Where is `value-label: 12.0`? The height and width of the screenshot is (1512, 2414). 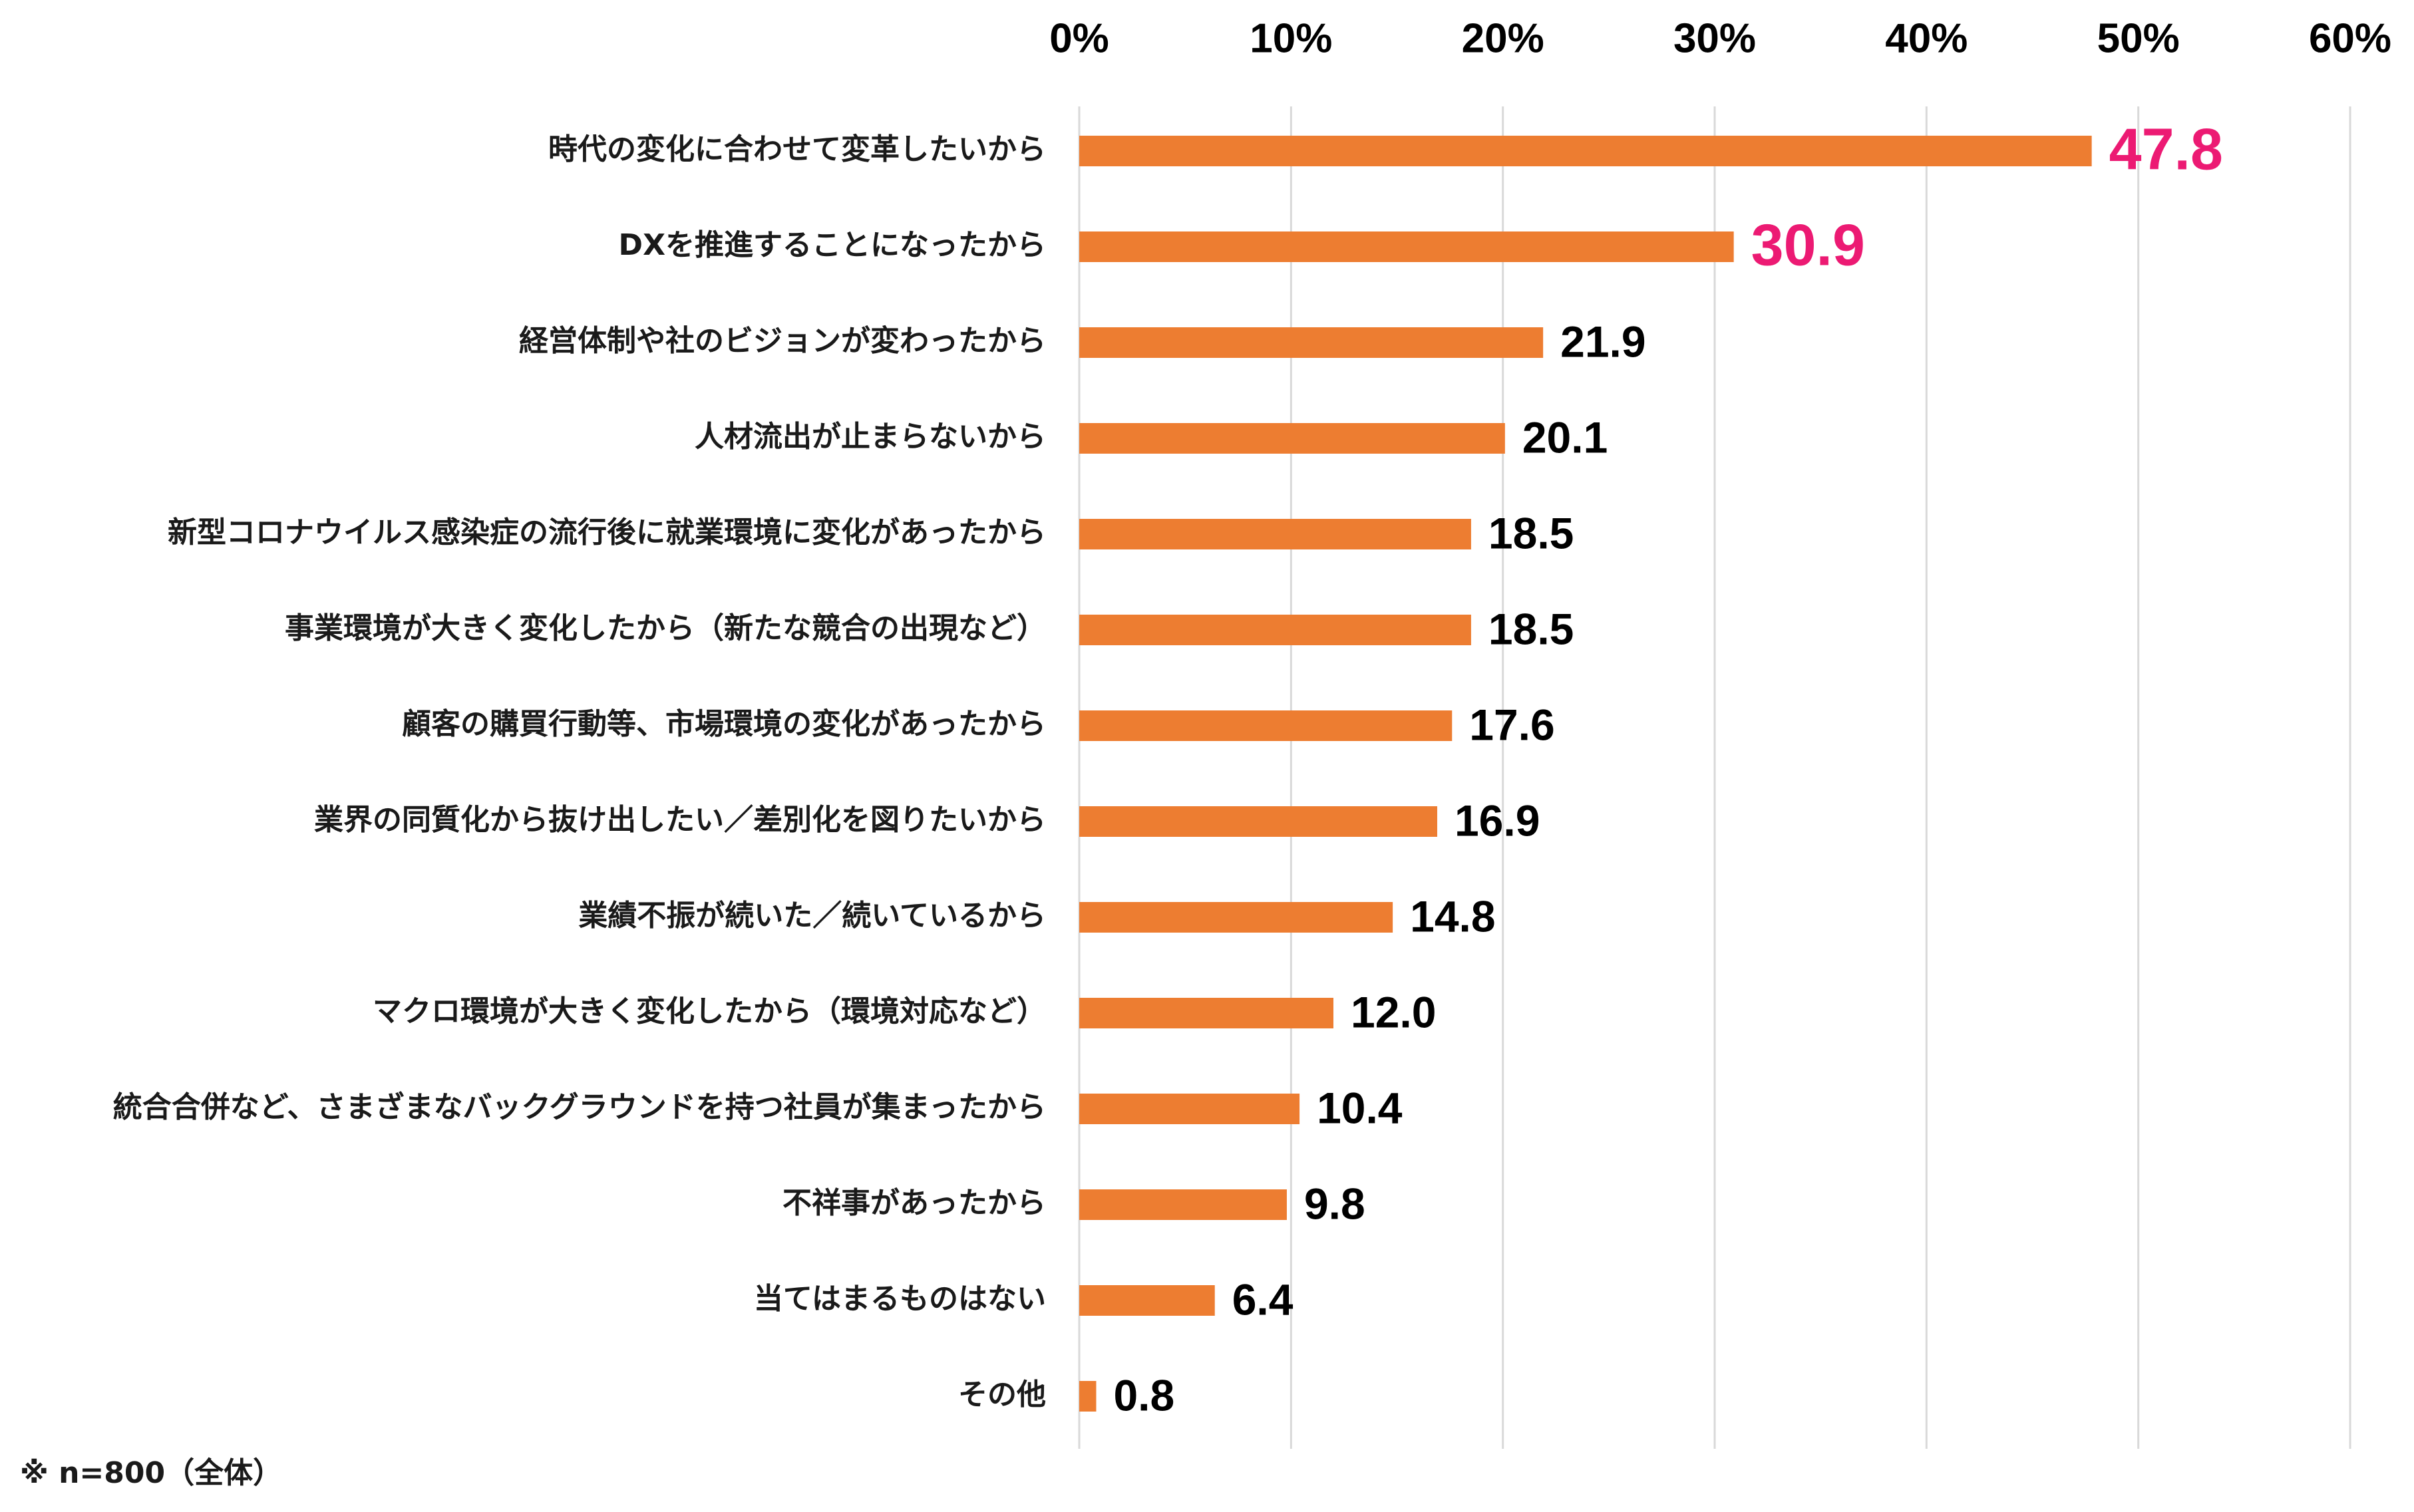 value-label: 12.0 is located at coordinates (1393, 1011).